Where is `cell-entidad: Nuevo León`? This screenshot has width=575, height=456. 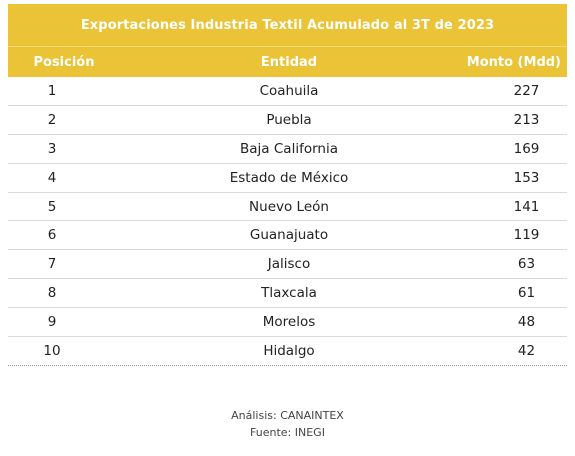 cell-entidad: Nuevo León is located at coordinates (289, 206).